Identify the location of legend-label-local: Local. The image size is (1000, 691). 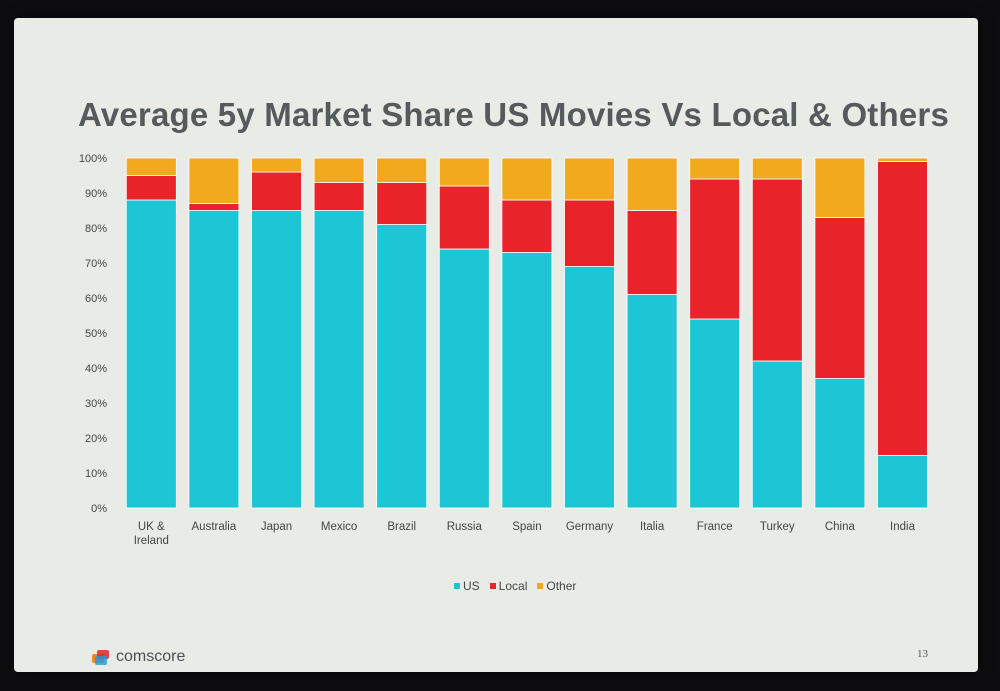
(513, 586).